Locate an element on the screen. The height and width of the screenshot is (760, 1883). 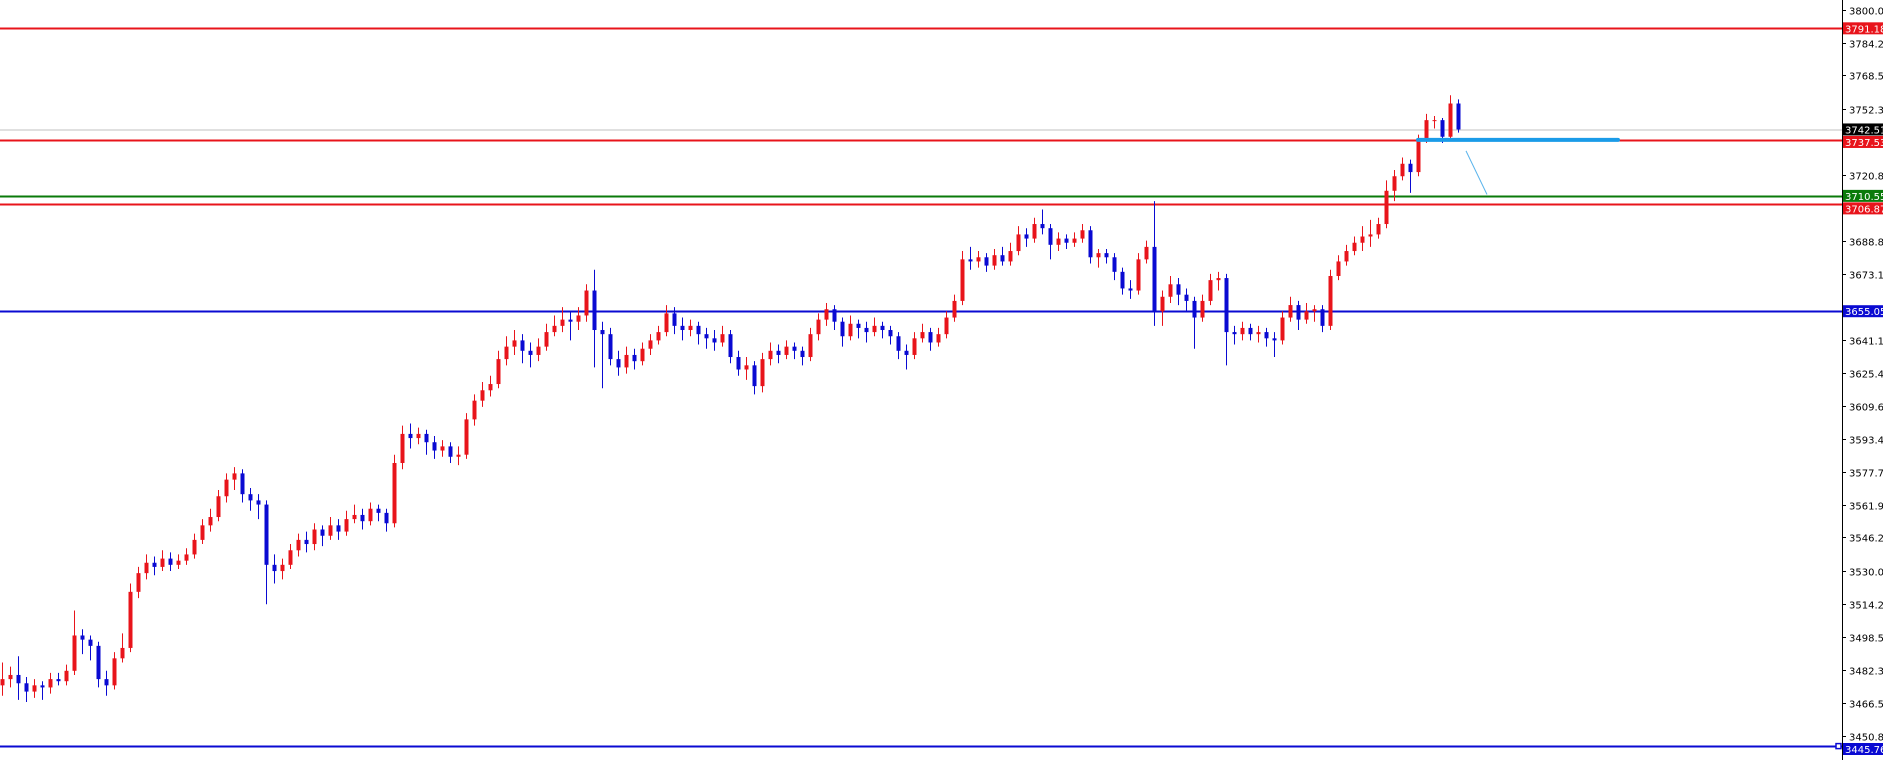
y-tick-label: 3673.10 is located at coordinates (1866, 276).